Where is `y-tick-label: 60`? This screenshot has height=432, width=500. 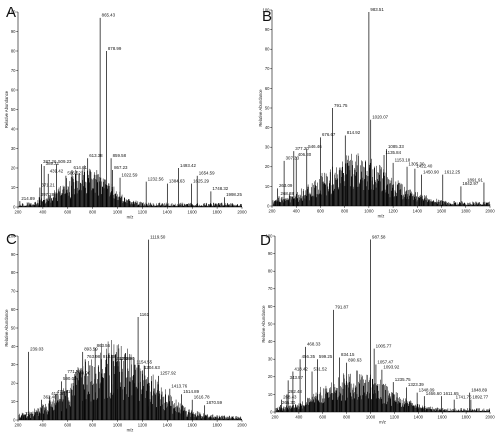
y-tick-label: 60 is located at coordinates (13, 89).